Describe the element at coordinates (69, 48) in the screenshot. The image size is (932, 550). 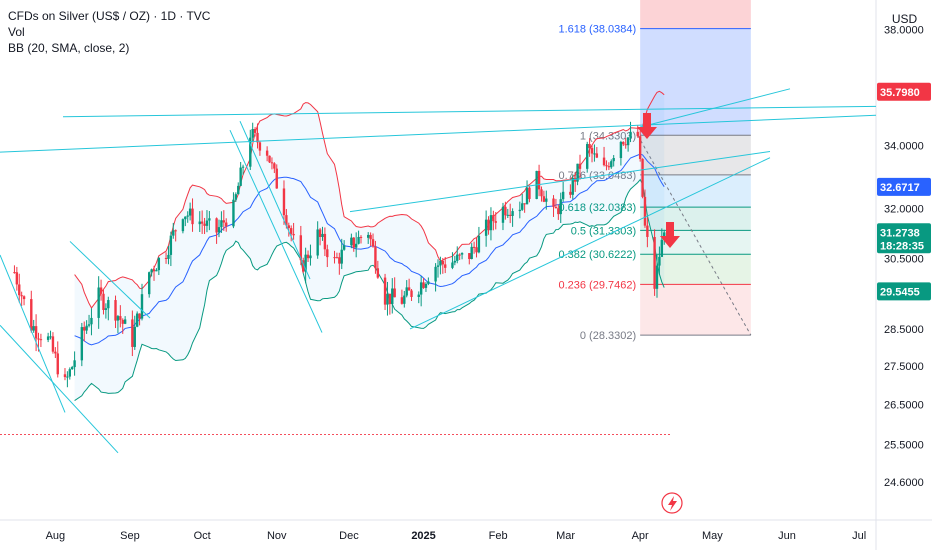
I see `bollinger-indicator-label: BB (20, SMA, close, 2)` at that location.